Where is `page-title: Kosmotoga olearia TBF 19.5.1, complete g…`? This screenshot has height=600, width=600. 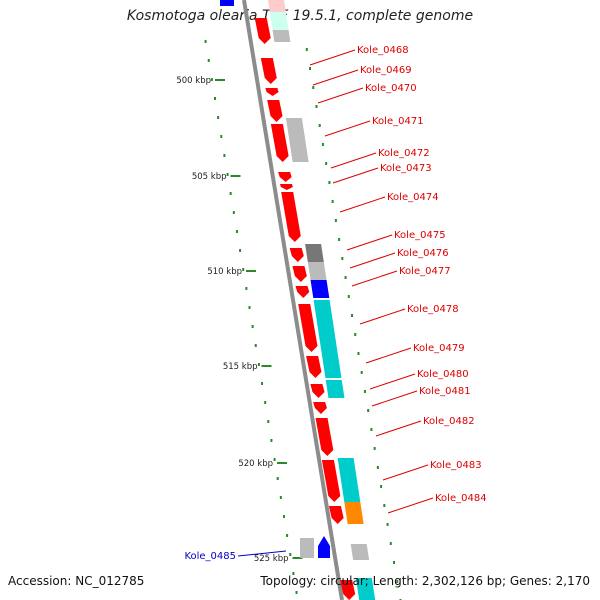 page-title: Kosmotoga olearia TBF 19.5.1, complete g… is located at coordinates (300, 16).